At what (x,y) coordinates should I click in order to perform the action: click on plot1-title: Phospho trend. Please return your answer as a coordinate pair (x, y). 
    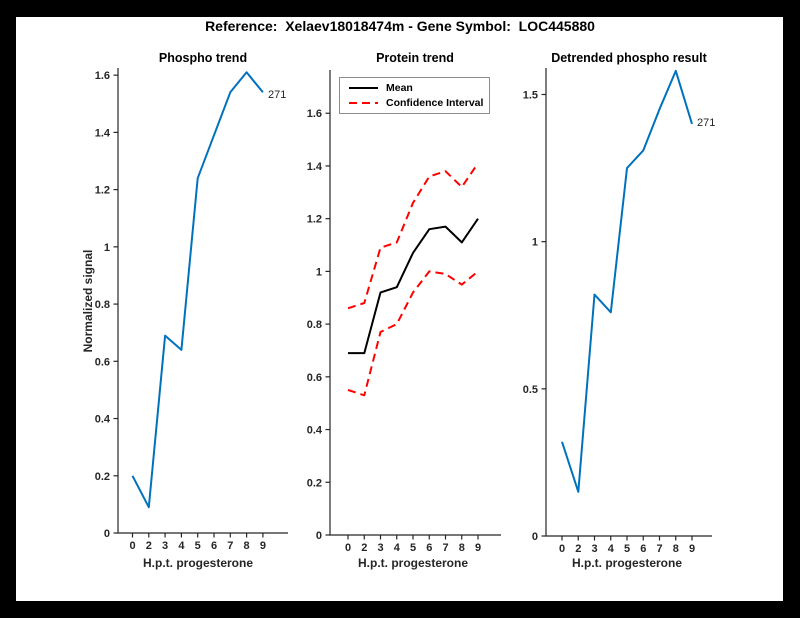
    Looking at the image, I should click on (203, 58).